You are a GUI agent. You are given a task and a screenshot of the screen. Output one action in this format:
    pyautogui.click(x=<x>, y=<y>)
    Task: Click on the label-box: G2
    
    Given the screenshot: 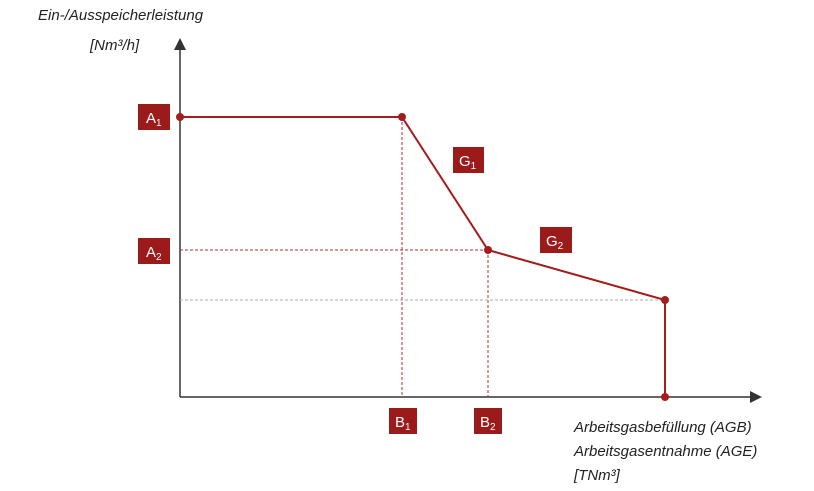 What is the action you would take?
    pyautogui.click(x=556, y=240)
    